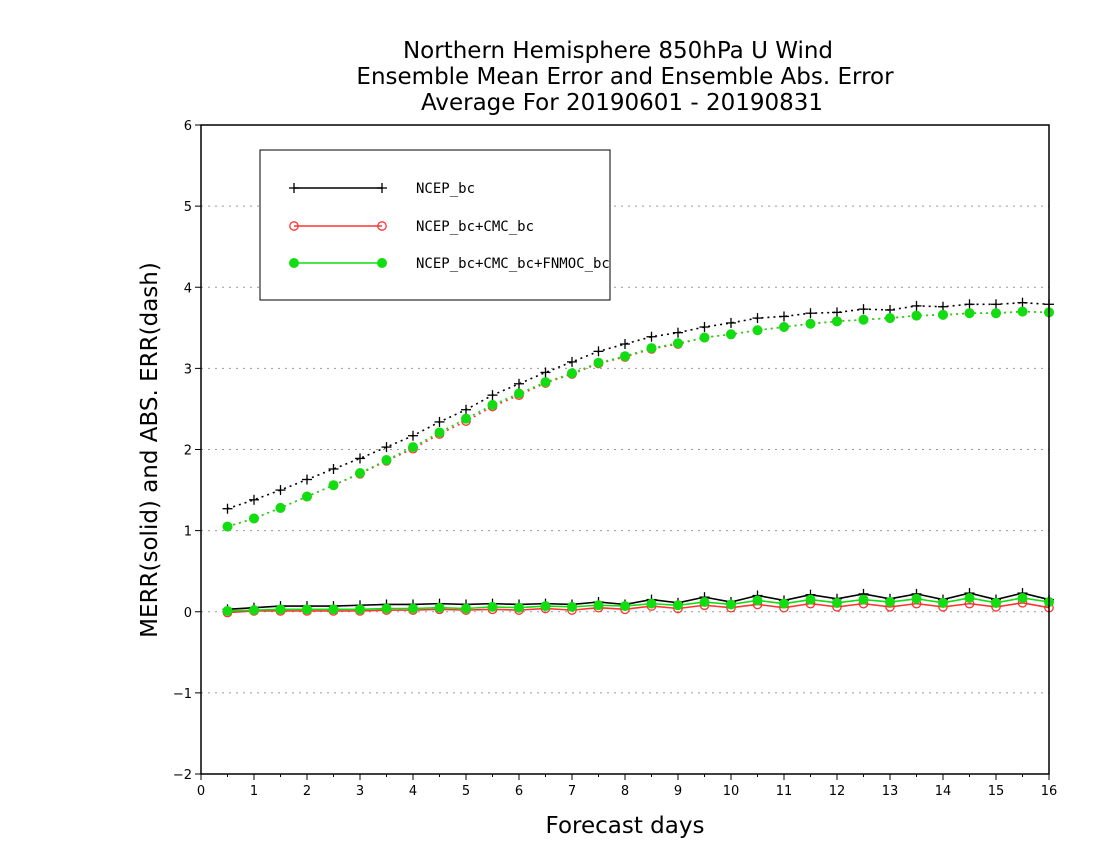  Describe the element at coordinates (201, 791) in the screenshot. I see `x-tick-label-0: 0` at that location.